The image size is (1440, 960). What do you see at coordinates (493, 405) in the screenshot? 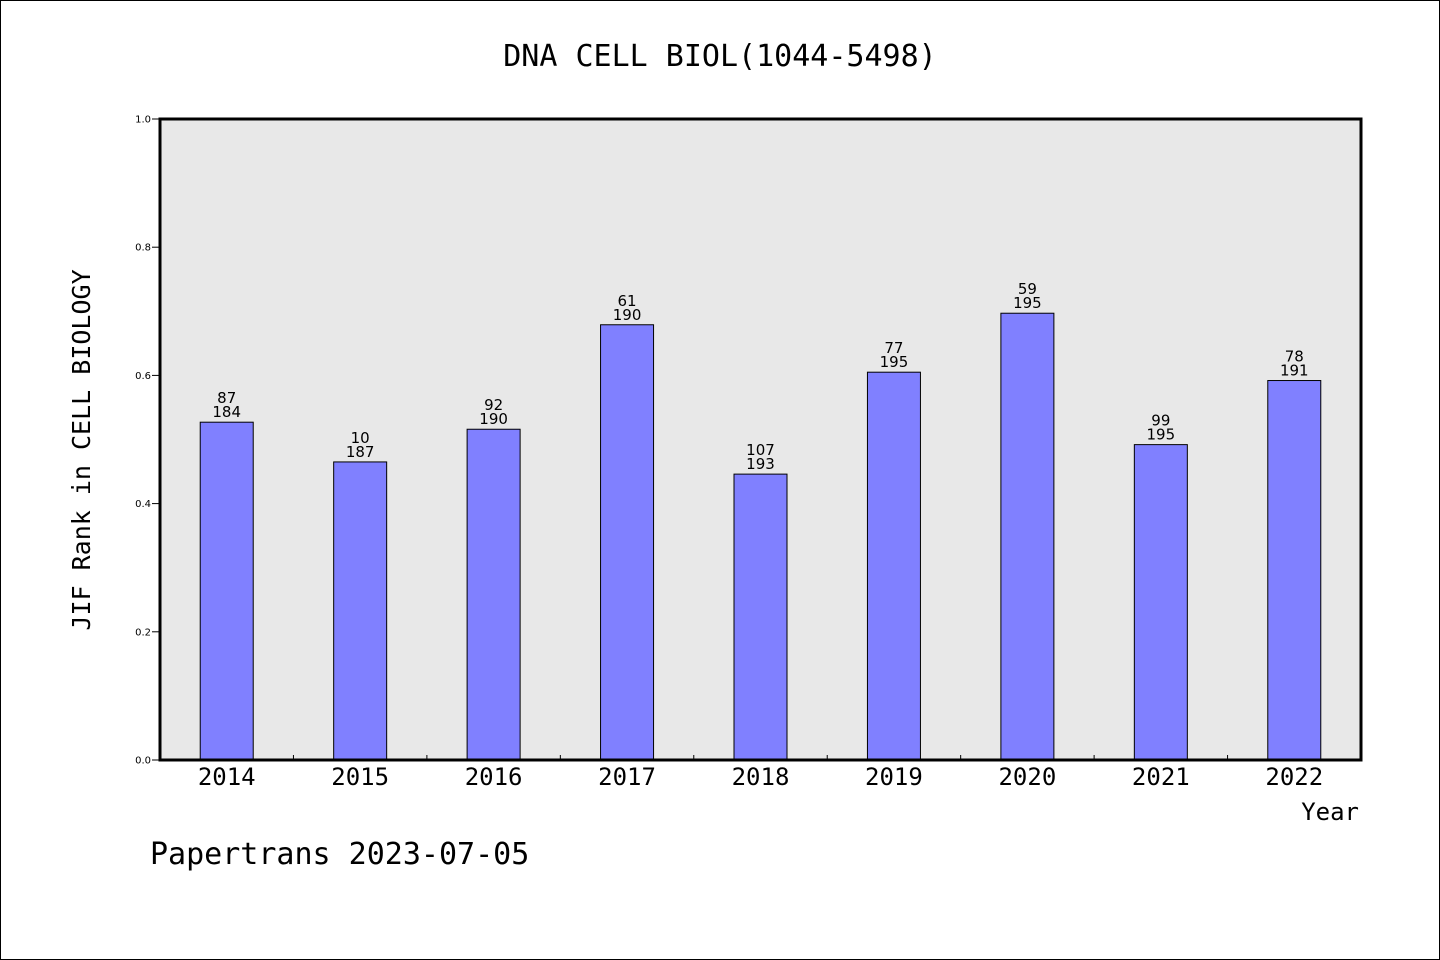
I see `rank-label: 92` at bounding box center [493, 405].